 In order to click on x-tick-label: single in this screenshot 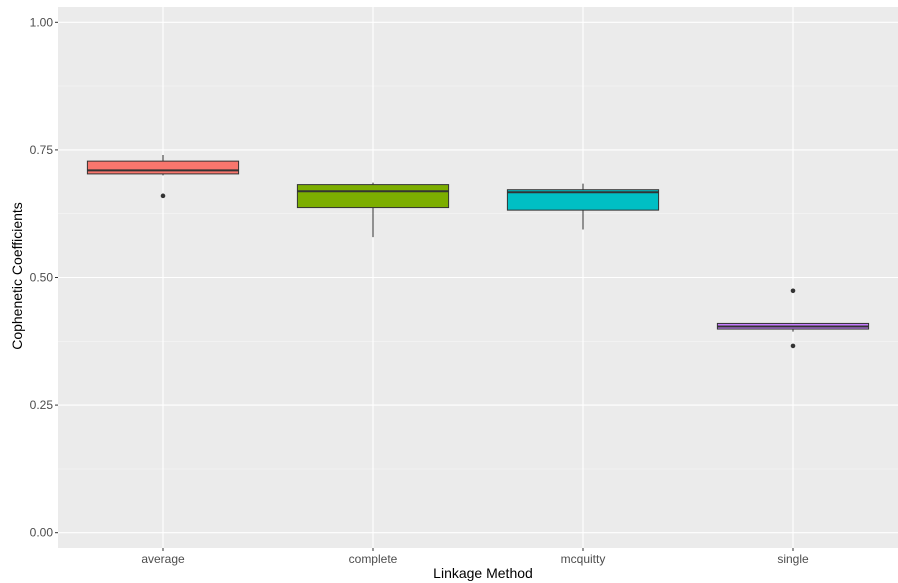, I will do `click(793, 559)`.